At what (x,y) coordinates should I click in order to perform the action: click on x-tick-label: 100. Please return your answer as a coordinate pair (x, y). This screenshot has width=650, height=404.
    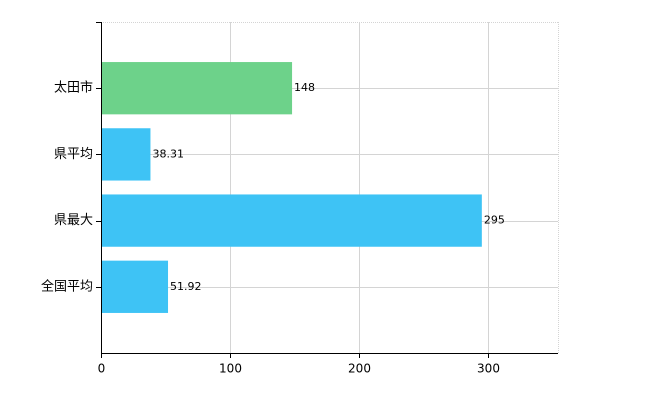
    Looking at the image, I should click on (230, 369).